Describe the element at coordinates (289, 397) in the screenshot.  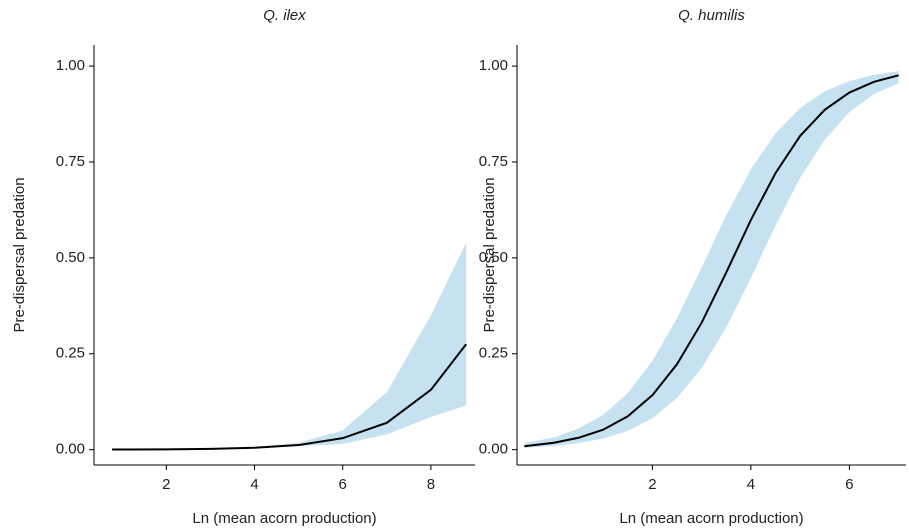
I see `fit-line` at that location.